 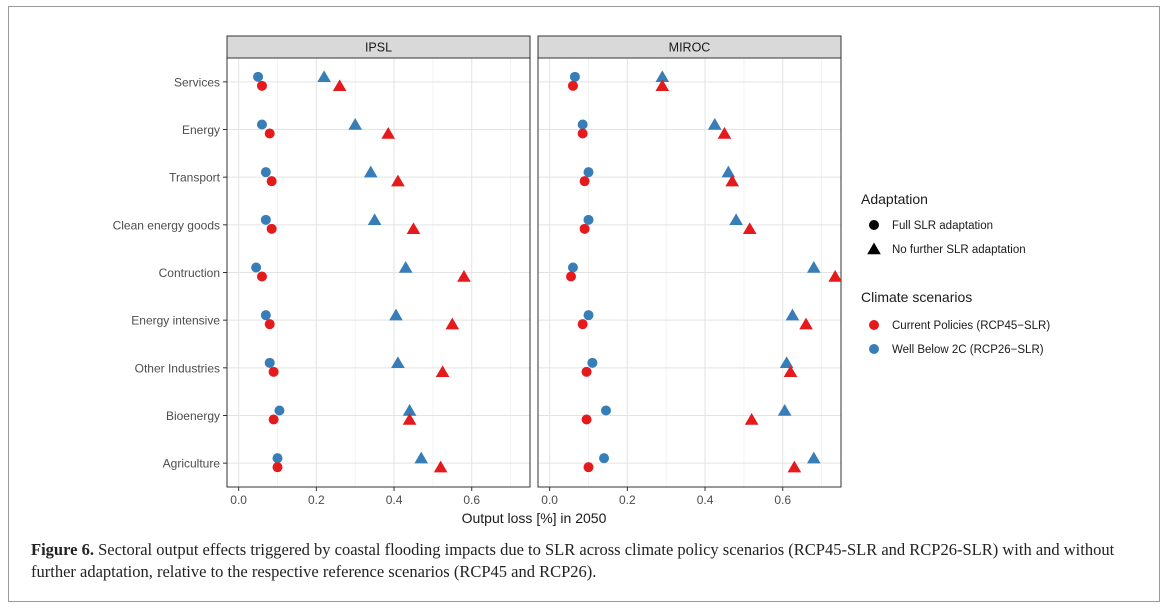 What do you see at coordinates (269, 324) in the screenshot?
I see `point-ipsl-energy-intensive-circle-rcp45` at bounding box center [269, 324].